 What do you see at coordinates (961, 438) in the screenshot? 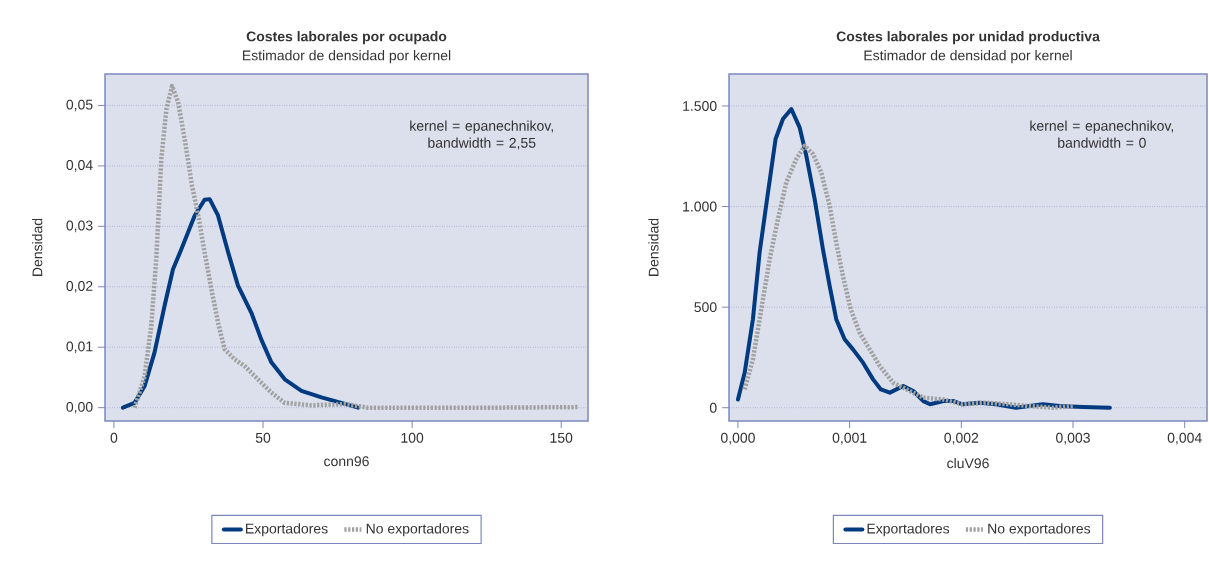
I see `x-tick-label: 0,002` at bounding box center [961, 438].